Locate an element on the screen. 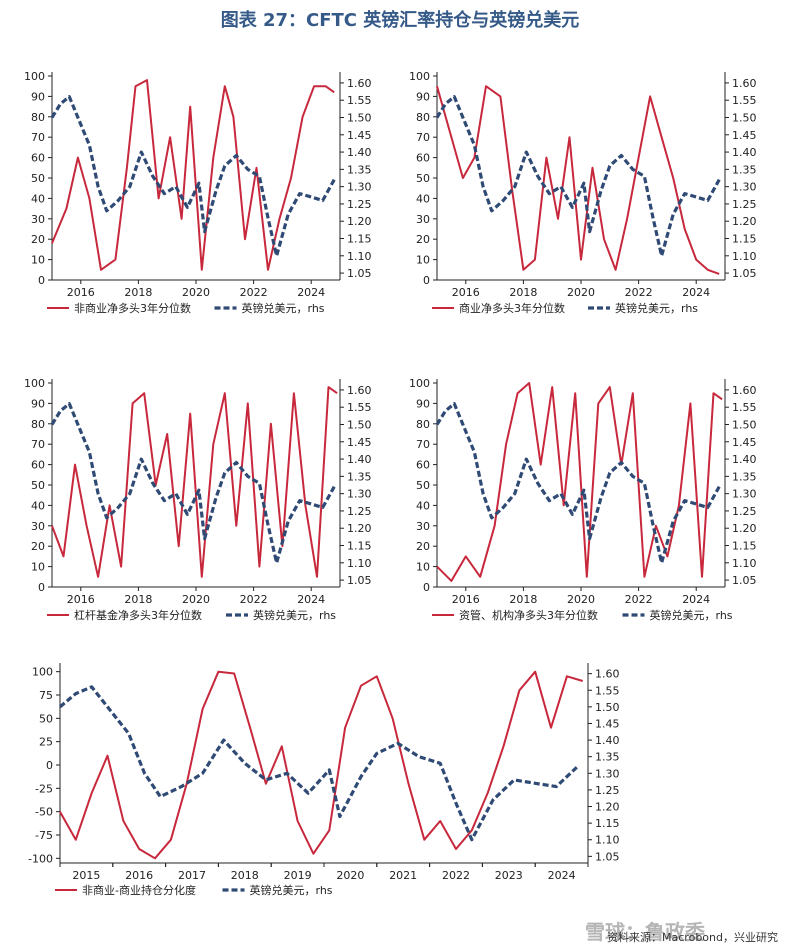 This screenshot has width=800, height=951. legend: 资管、机构净多头3年分位数 英镑兑美元，rhs is located at coordinates (582, 615).